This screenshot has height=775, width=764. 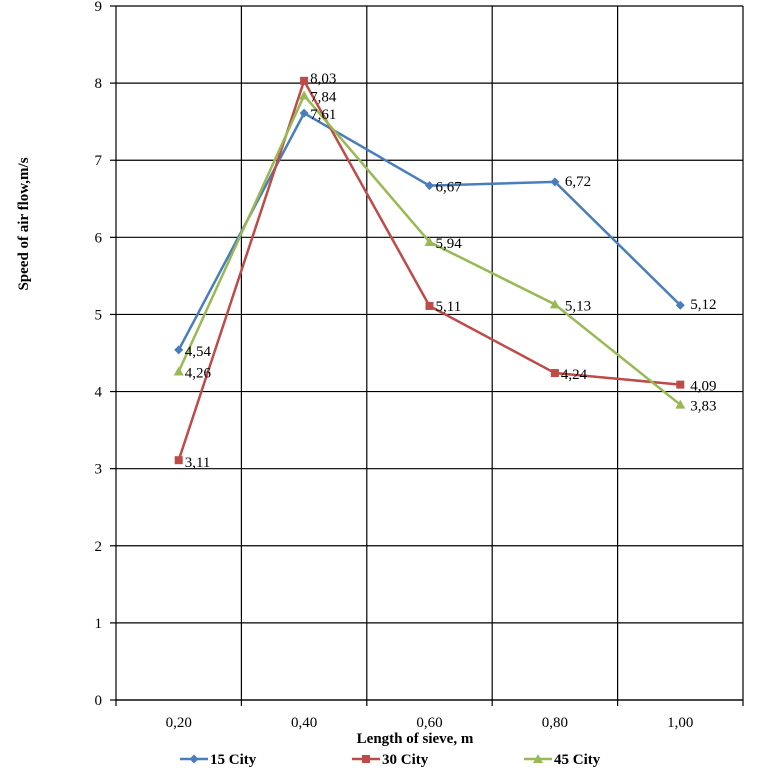 I want to click on legend-label: 15 City, so click(x=233, y=760).